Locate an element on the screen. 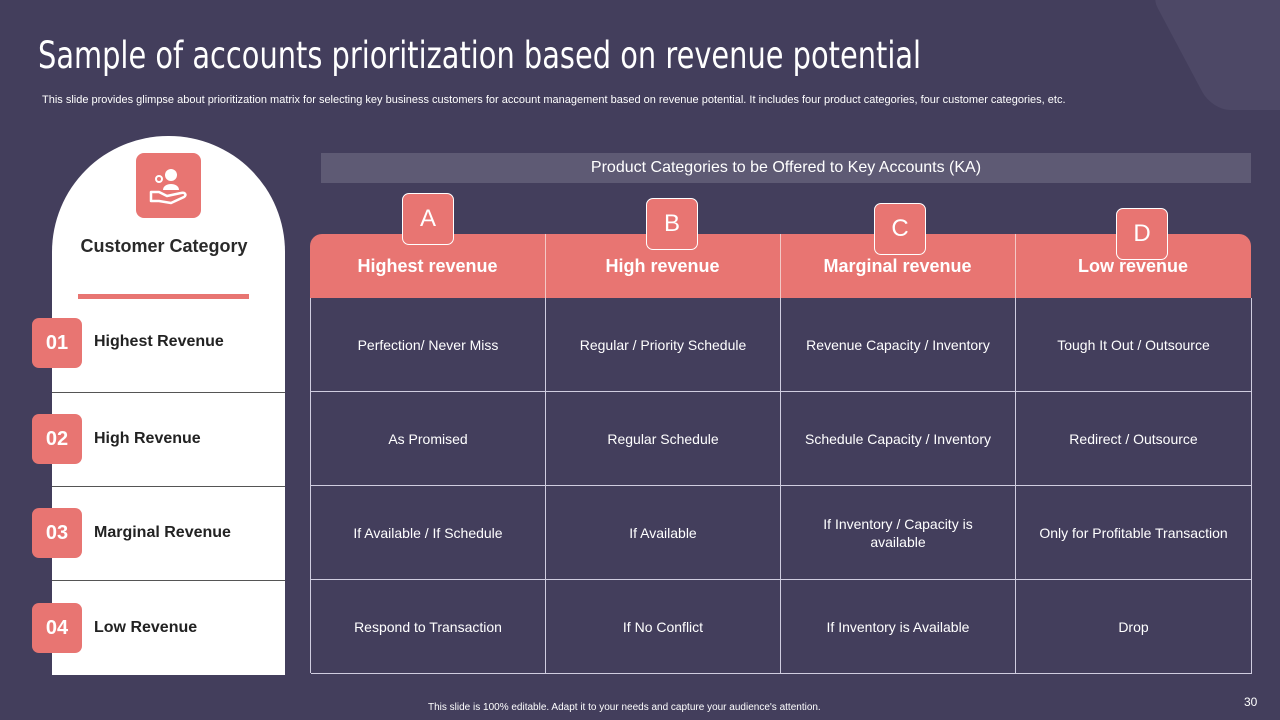  column-heading-low-revenue: Low revenue is located at coordinates (1133, 265).